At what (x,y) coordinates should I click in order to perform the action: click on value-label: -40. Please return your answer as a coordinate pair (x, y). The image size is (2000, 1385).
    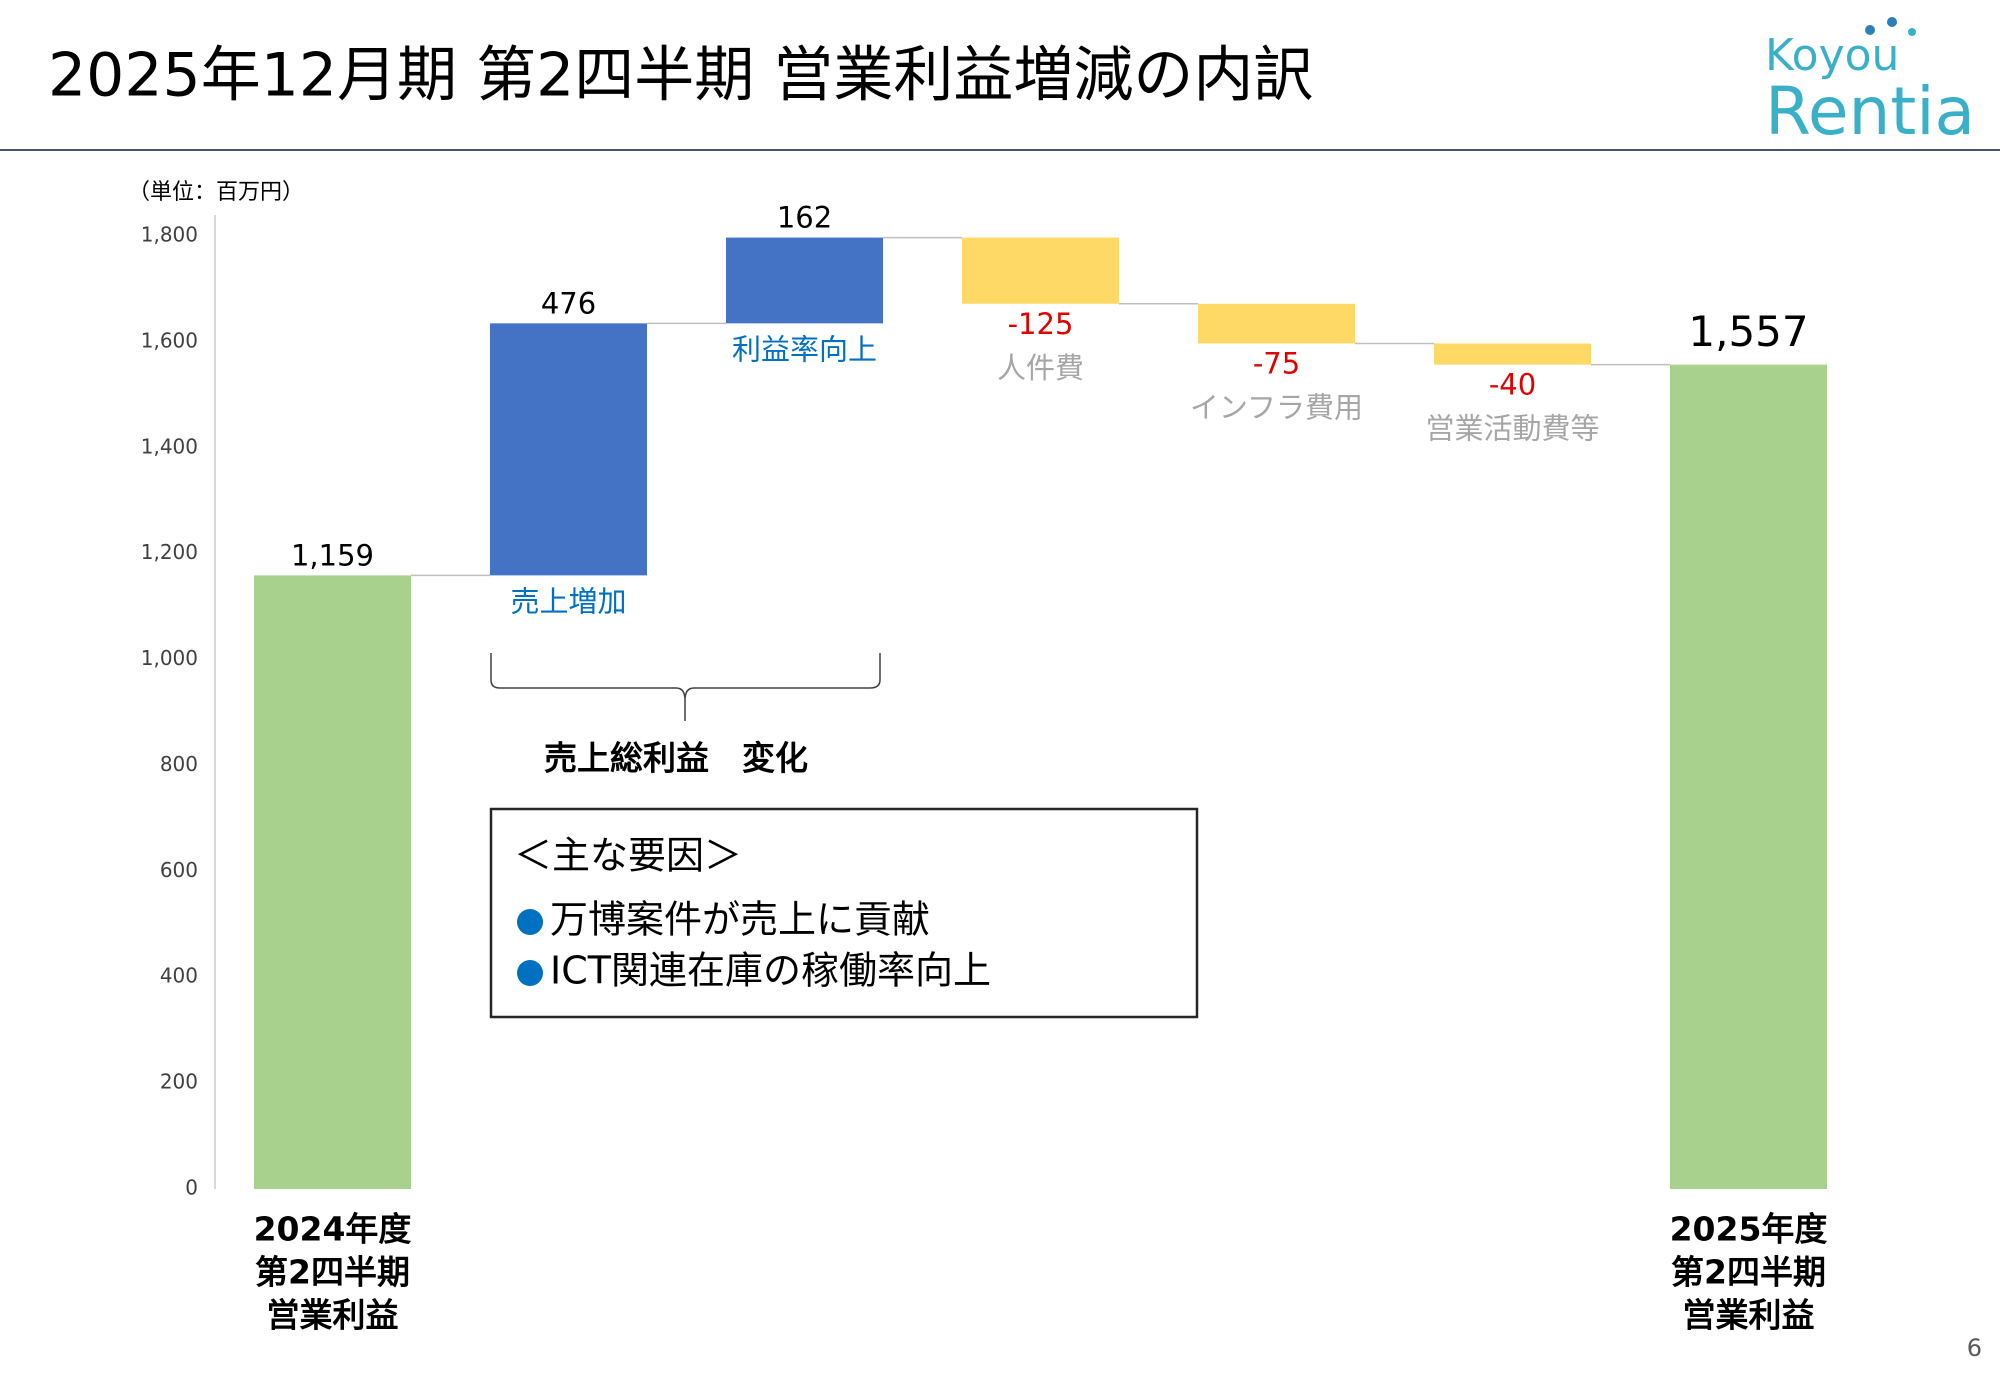
    Looking at the image, I should click on (1512, 385).